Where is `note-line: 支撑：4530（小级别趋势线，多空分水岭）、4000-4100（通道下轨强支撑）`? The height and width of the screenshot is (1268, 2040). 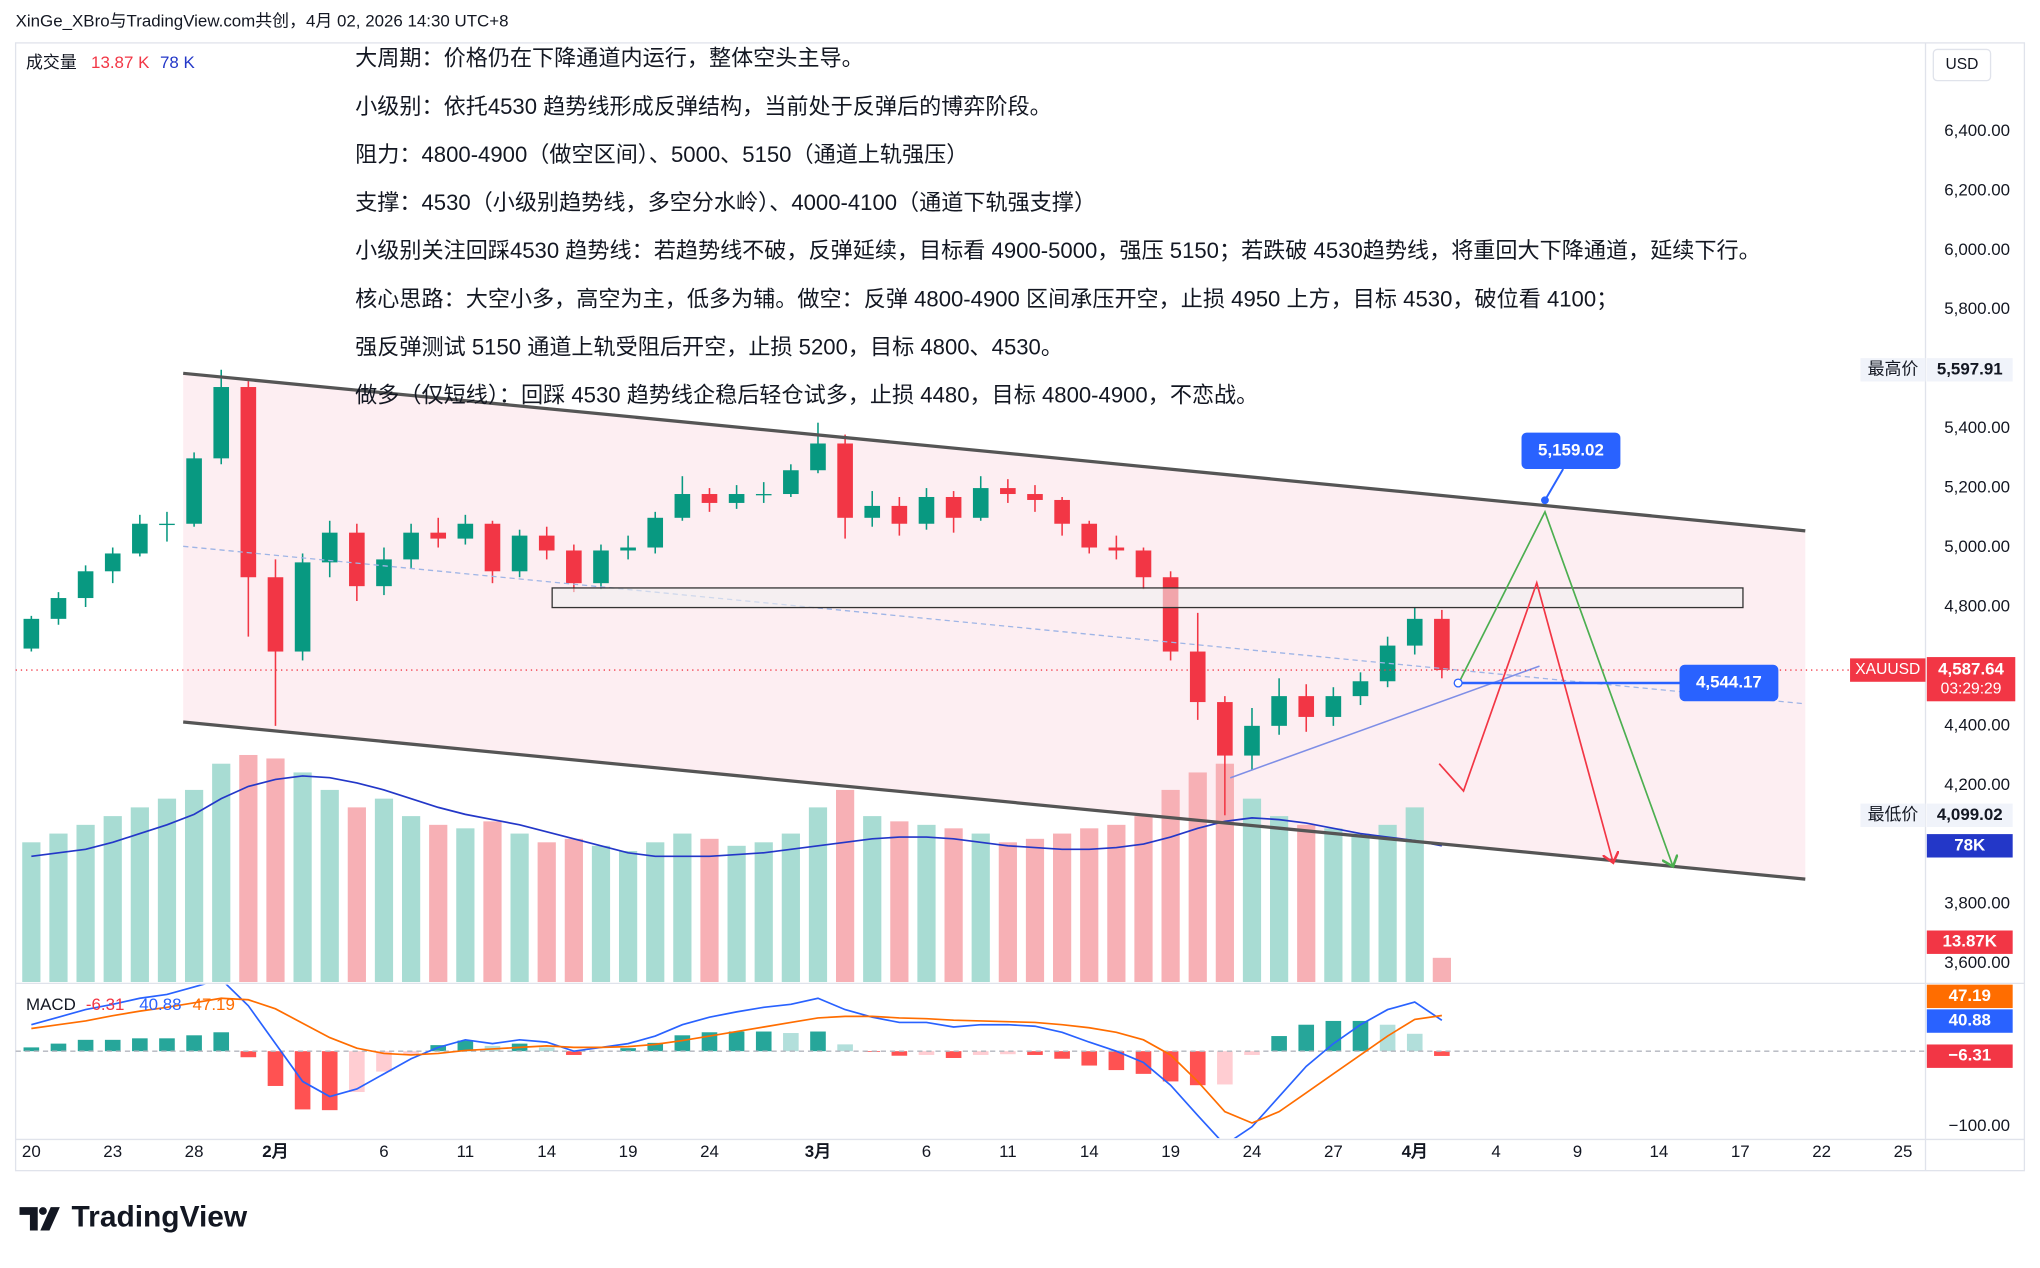 note-line: 支撑：4530（小级别趋势线，多空分水岭）、4000-4100（通道下轨强支撑） is located at coordinates (725, 202).